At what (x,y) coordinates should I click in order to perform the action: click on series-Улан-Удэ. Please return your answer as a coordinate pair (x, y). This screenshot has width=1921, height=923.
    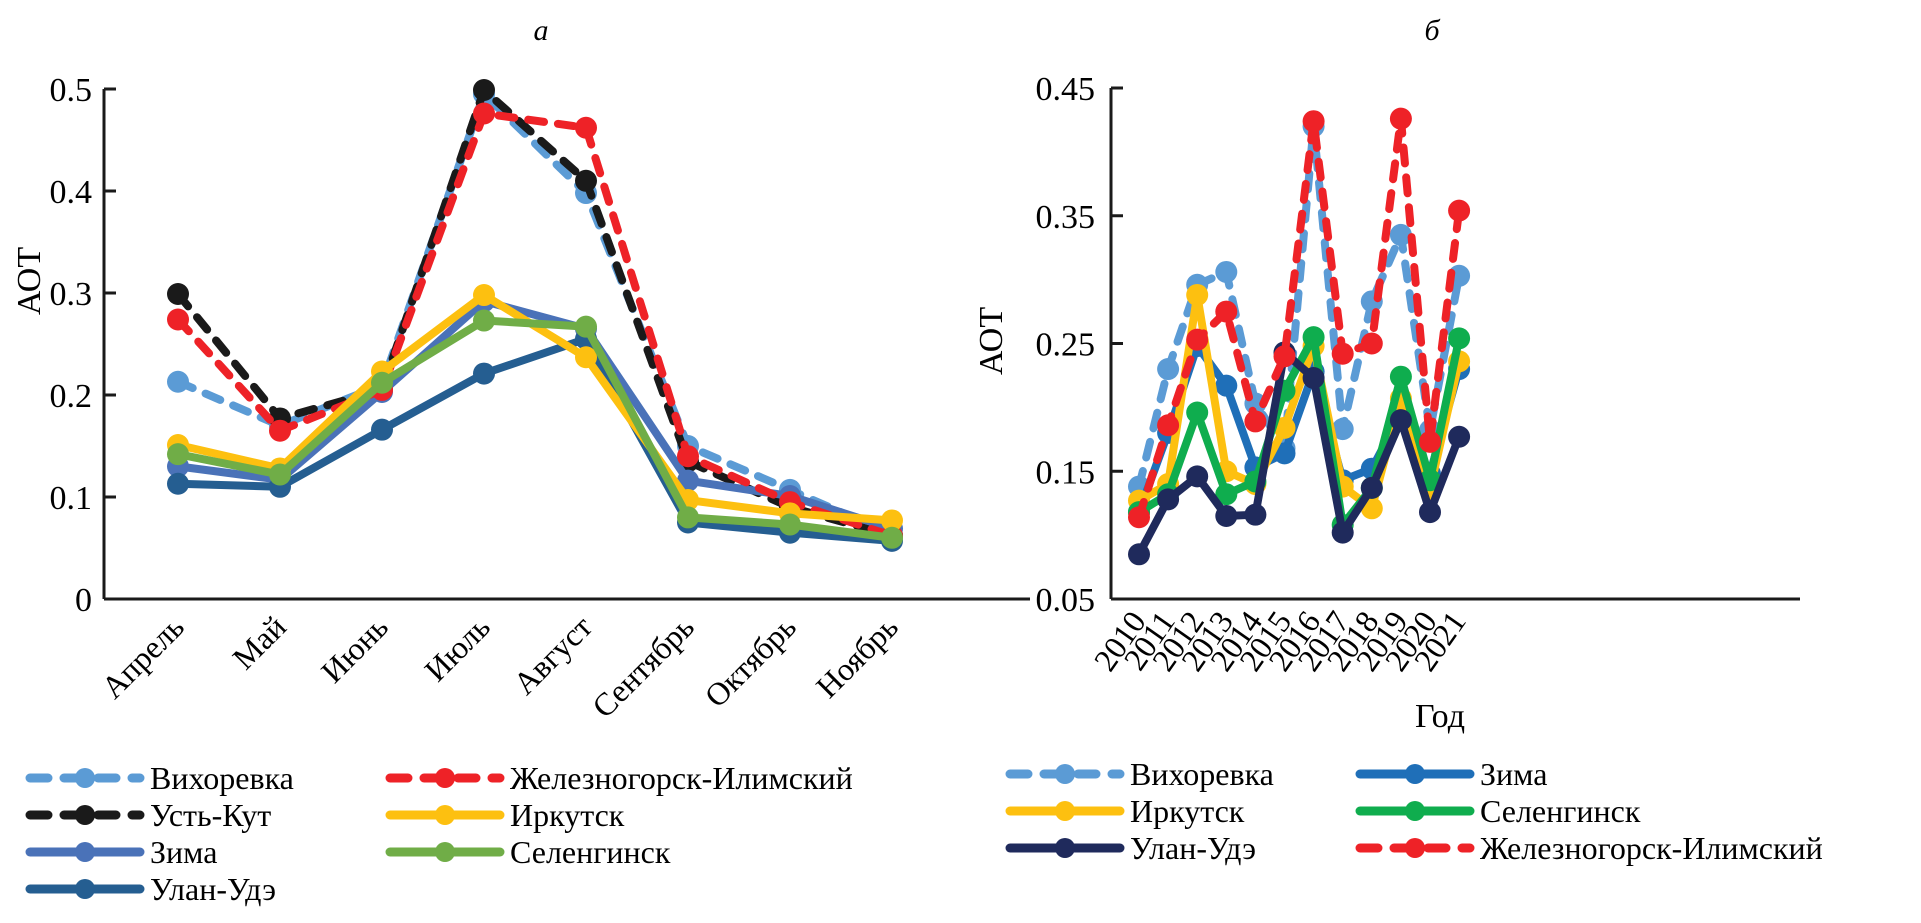
    Looking at the image, I should click on (1299, 453).